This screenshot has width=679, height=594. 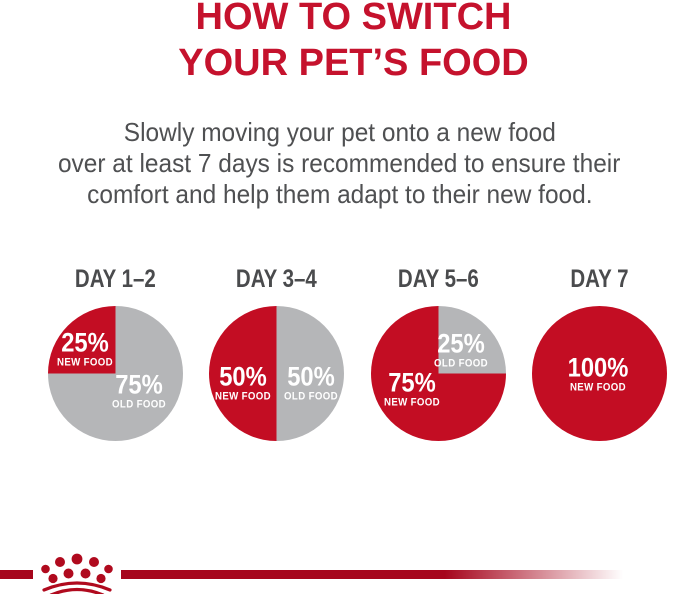 What do you see at coordinates (77, 573) in the screenshot?
I see `royal-canin-crown-icon` at bounding box center [77, 573].